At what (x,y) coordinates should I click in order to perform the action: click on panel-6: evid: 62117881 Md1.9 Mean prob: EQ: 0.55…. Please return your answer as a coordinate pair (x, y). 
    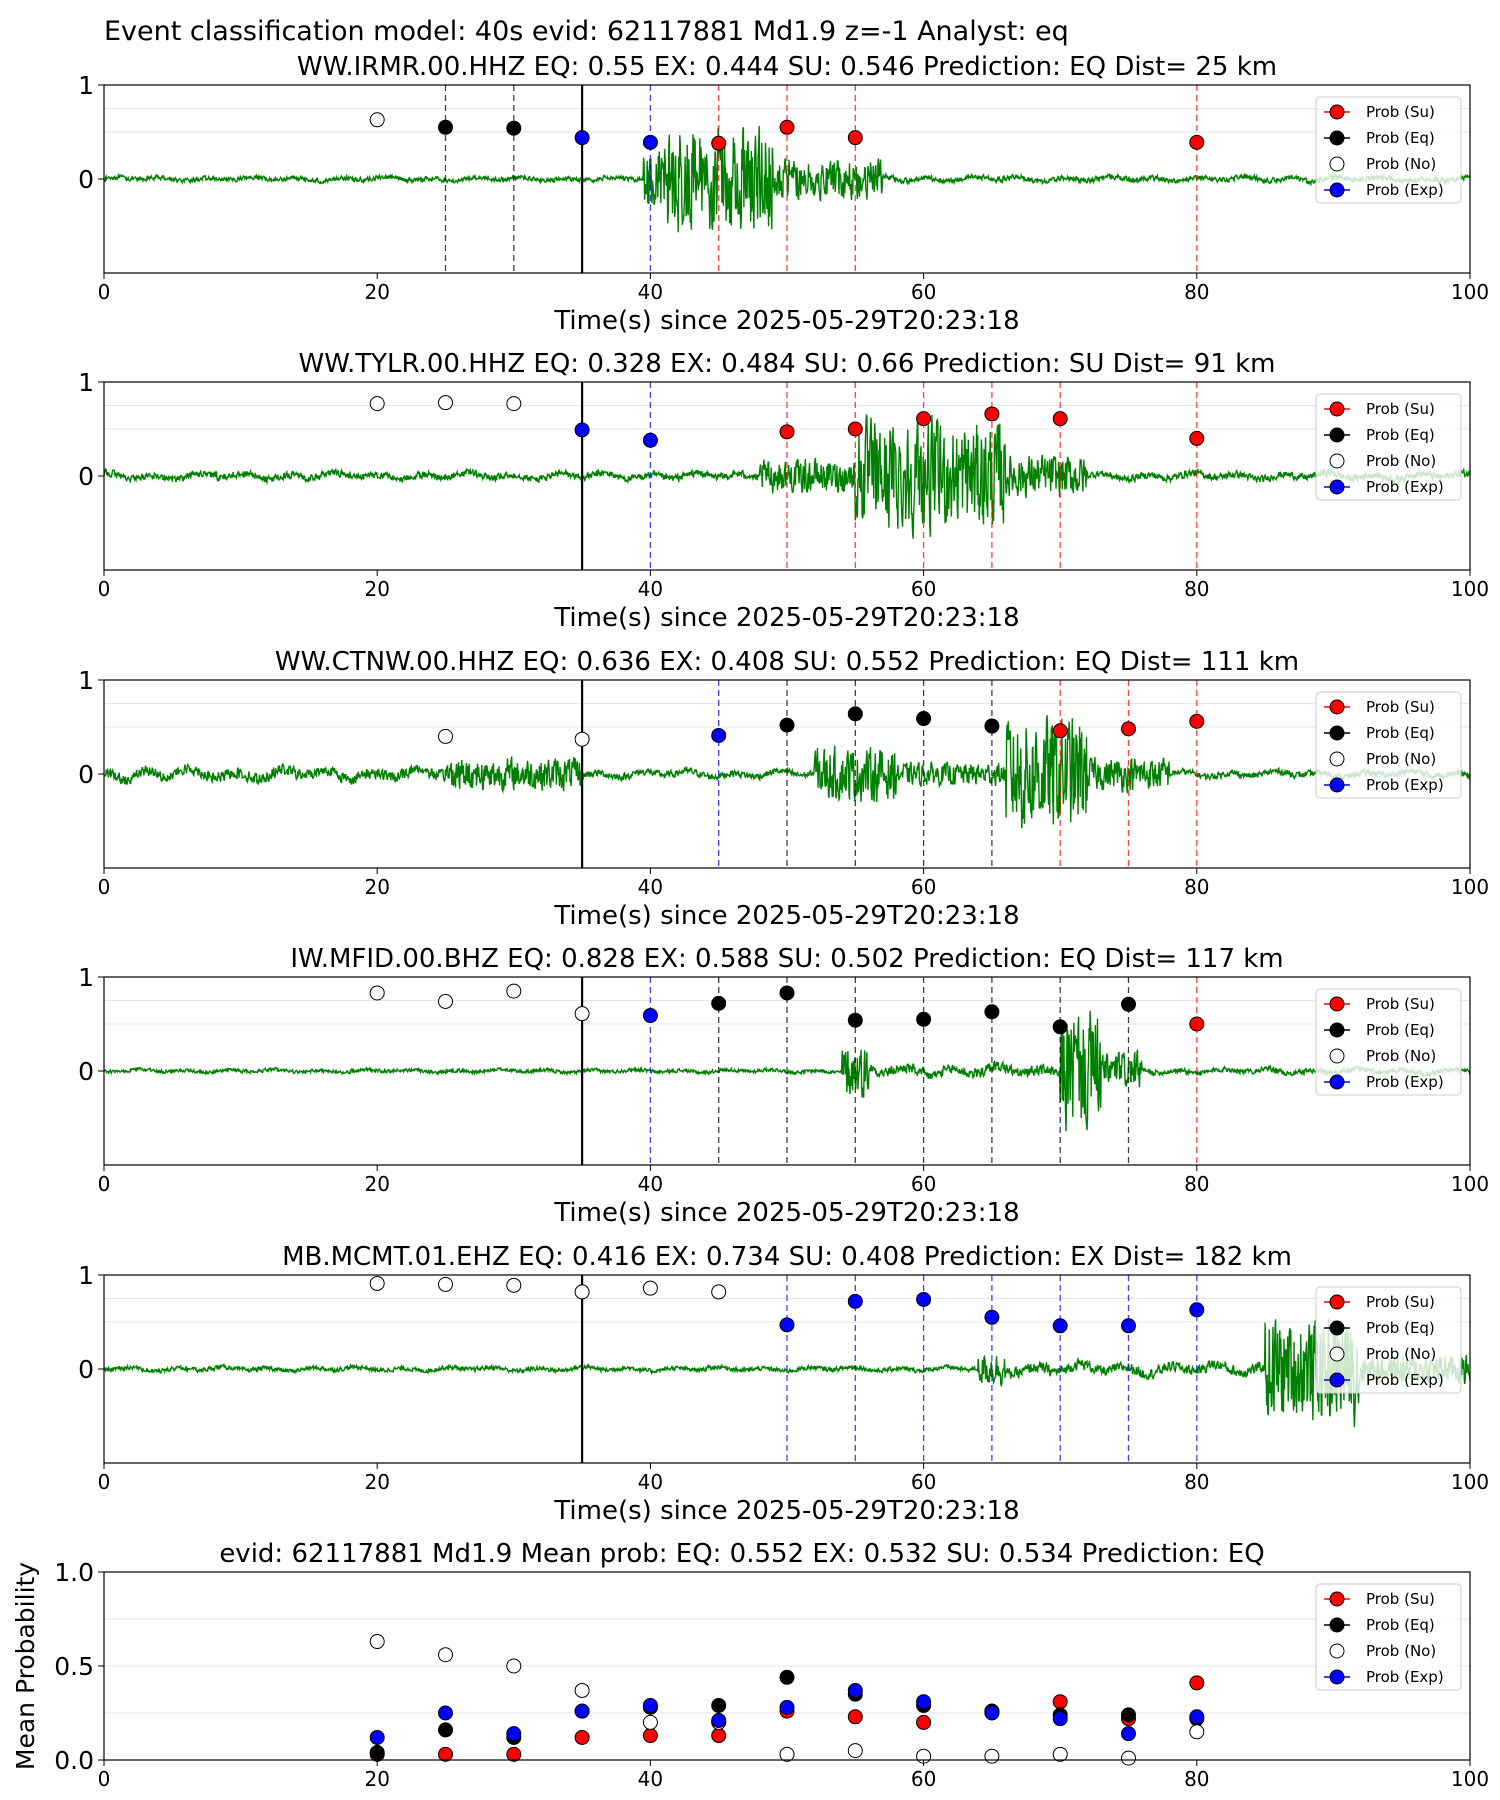
    Looking at the image, I should click on (750, 1665).